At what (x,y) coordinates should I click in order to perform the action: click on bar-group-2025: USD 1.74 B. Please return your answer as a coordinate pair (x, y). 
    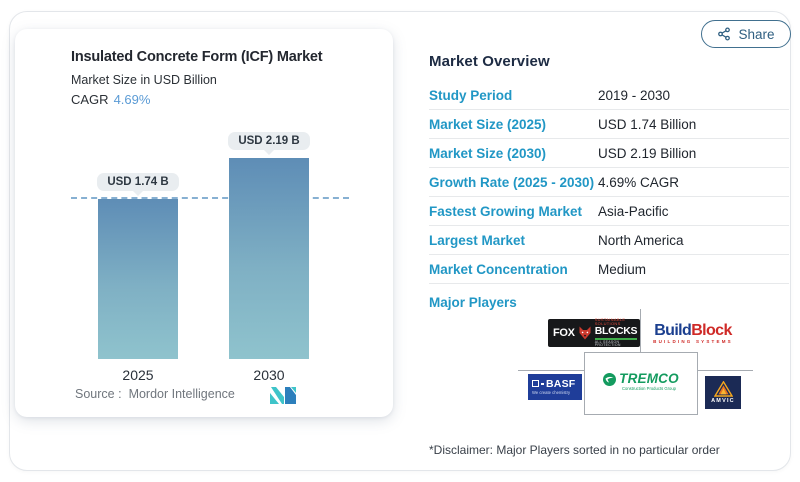
    Looking at the image, I should click on (138, 244).